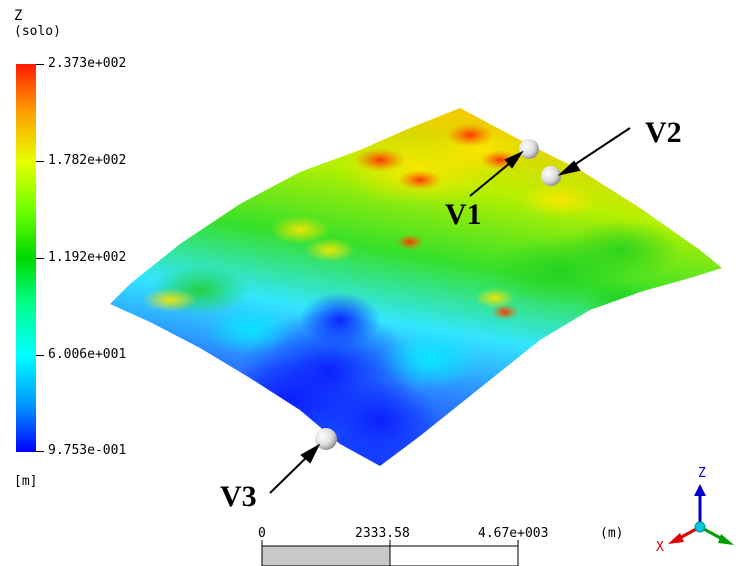 The height and width of the screenshot is (566, 742). What do you see at coordinates (238, 496) in the screenshot?
I see `marker-v3-label: V3` at bounding box center [238, 496].